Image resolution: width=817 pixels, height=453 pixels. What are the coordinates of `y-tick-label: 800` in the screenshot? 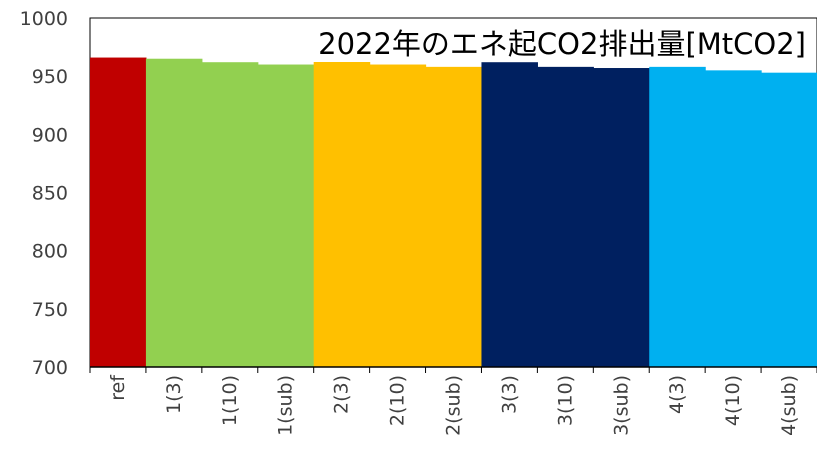 It's located at (50, 252).